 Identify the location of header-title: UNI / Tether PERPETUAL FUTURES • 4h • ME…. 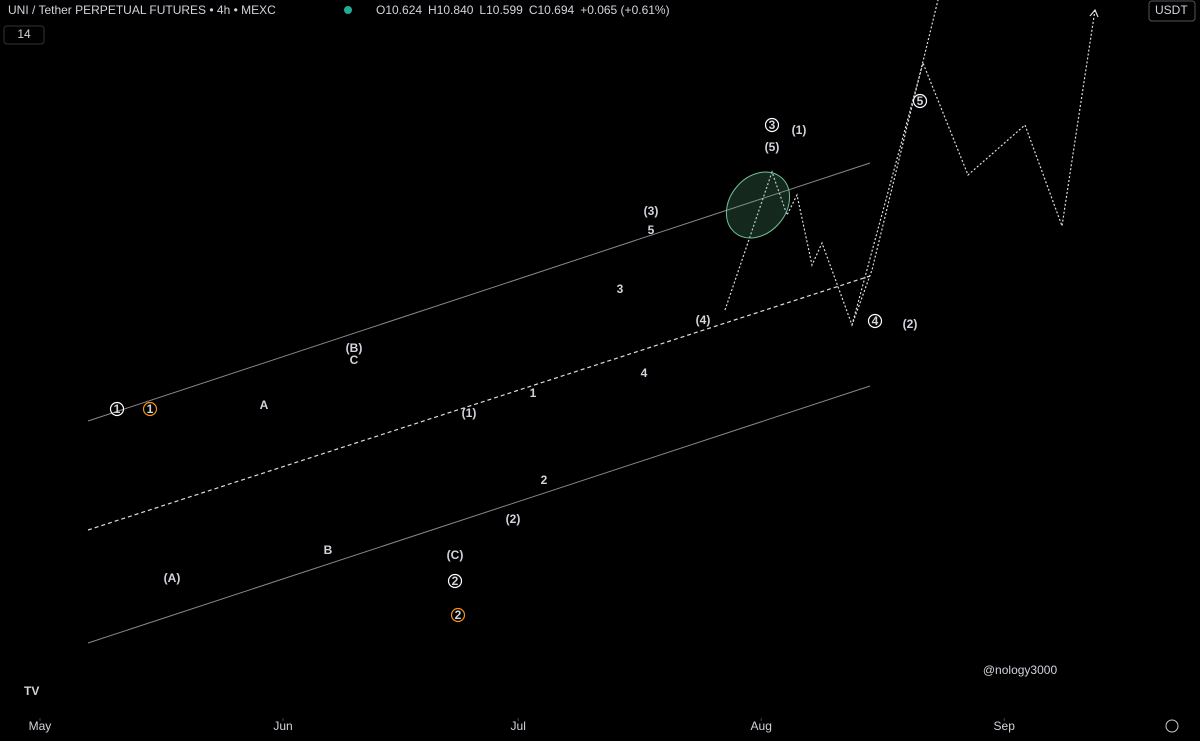
(142, 10).